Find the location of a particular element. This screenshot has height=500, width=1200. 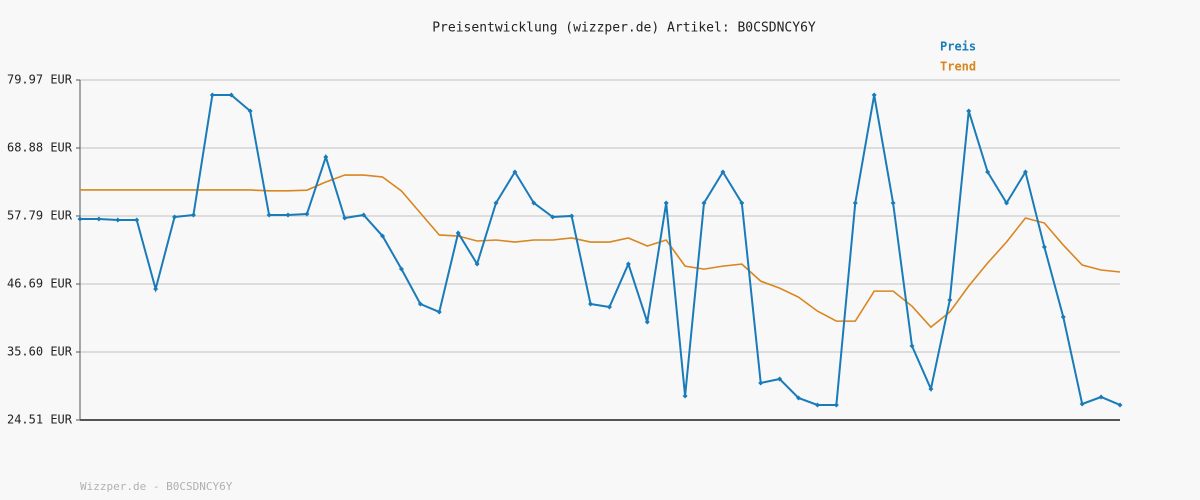

y-tick-label: 57.79 EUR is located at coordinates (40, 215).